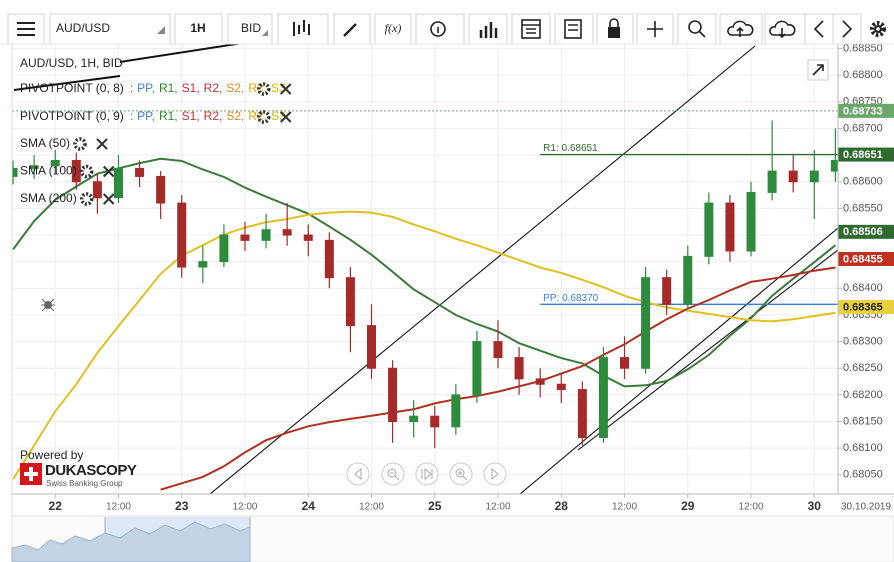 The height and width of the screenshot is (562, 894). What do you see at coordinates (48, 198) in the screenshot?
I see `legend-entry: SMA (200)` at bounding box center [48, 198].